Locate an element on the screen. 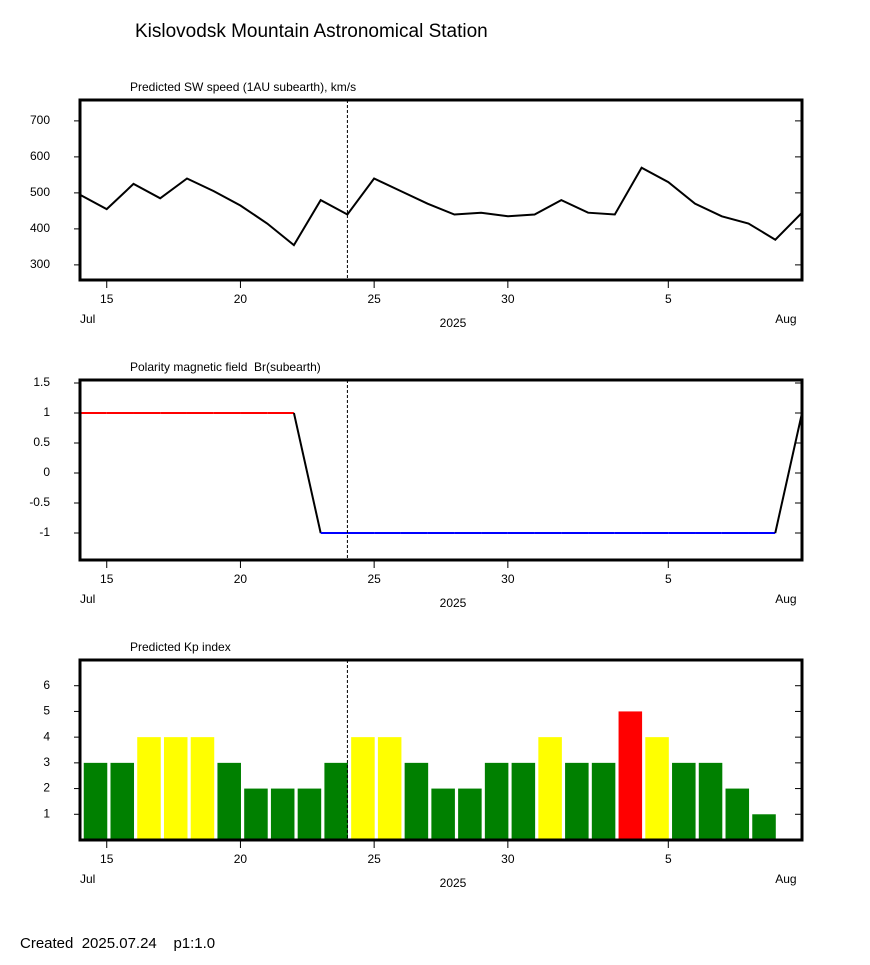 Image resolution: width=870 pixels, height=965 pixels. plot-title: Predicted Kp index is located at coordinates (180, 647).